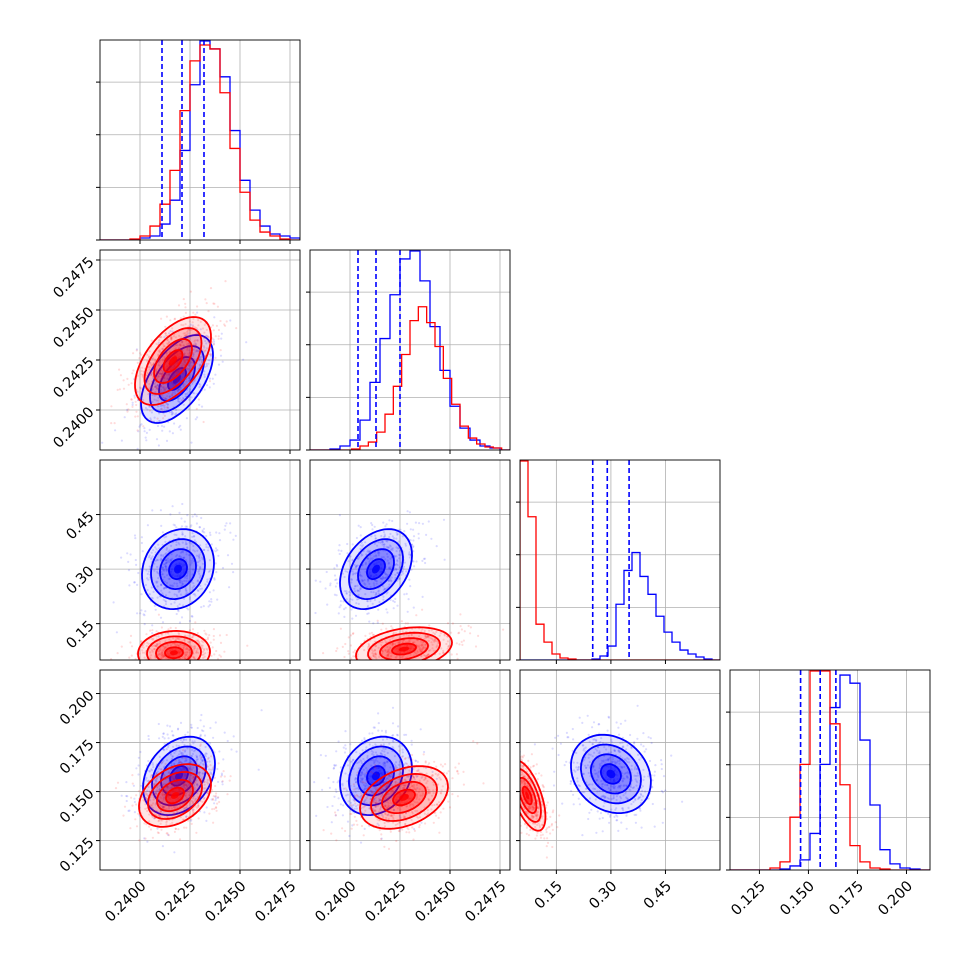  I want to click on blue-density-fill, so click(177, 379).